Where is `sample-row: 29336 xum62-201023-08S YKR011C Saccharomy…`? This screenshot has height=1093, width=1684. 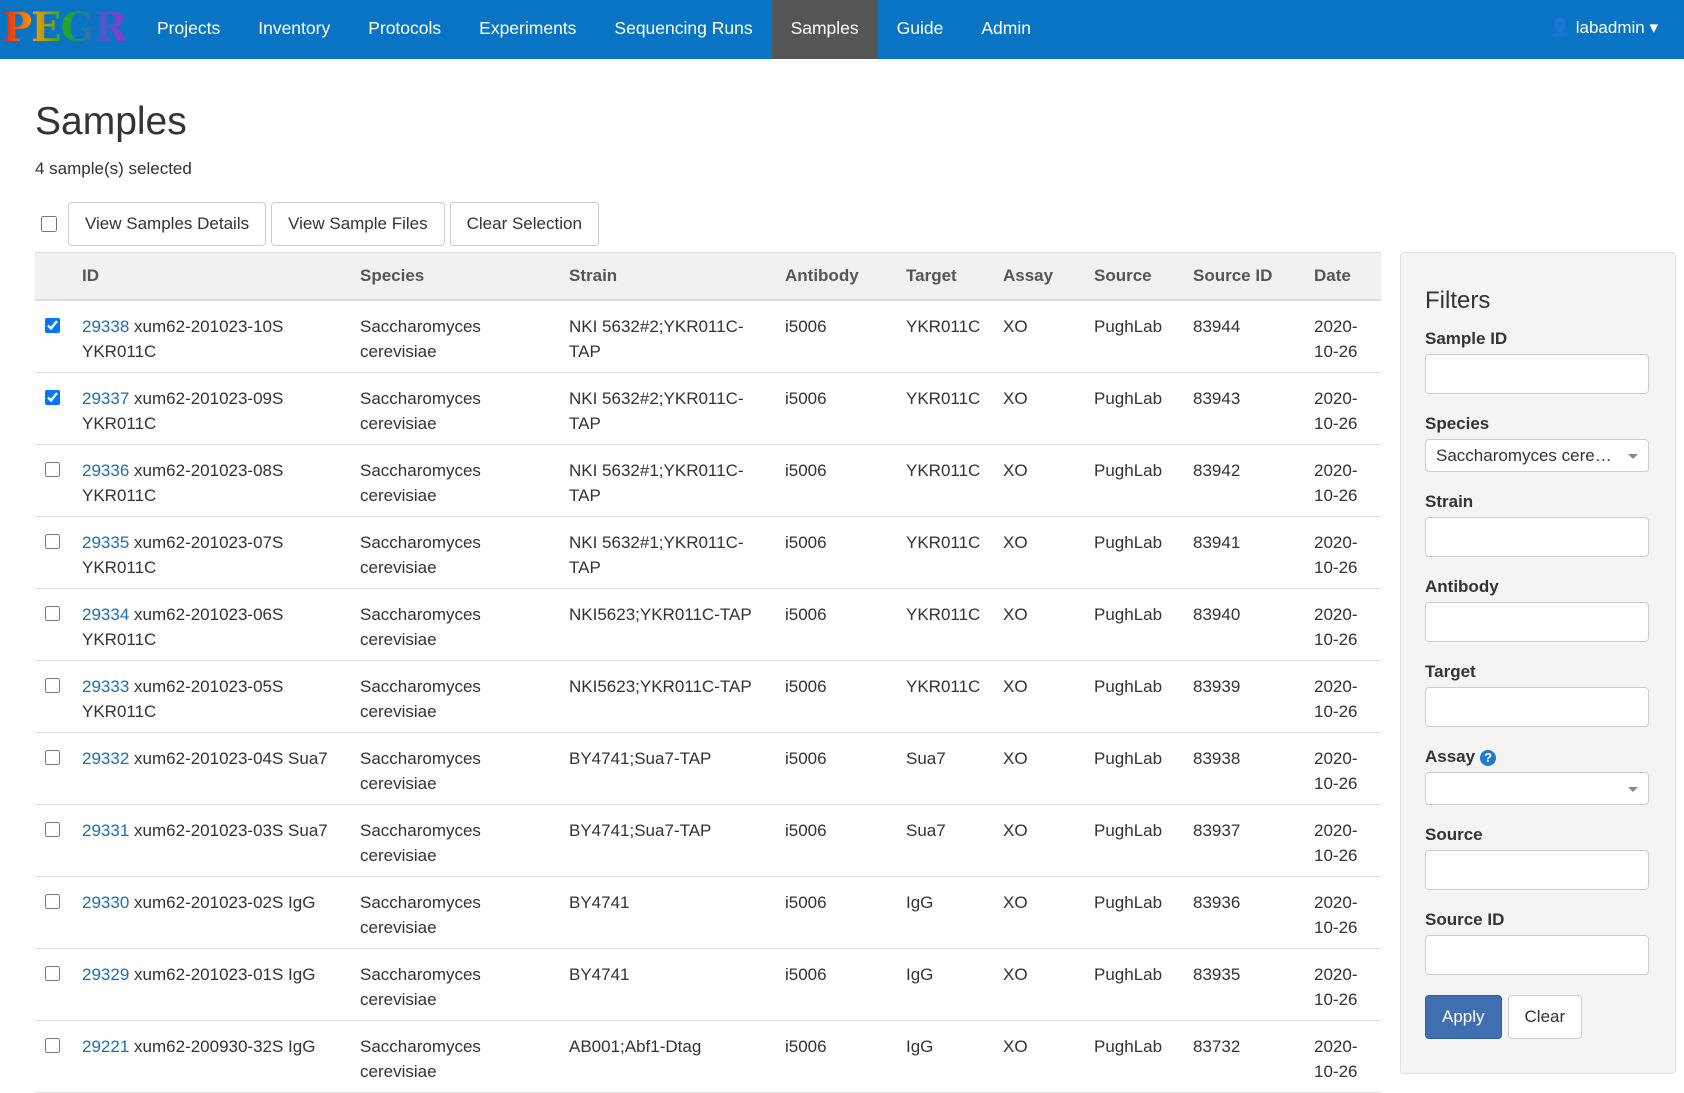
sample-row: 29336 xum62-201023-08S YKR011C Saccharomy… is located at coordinates (708, 480).